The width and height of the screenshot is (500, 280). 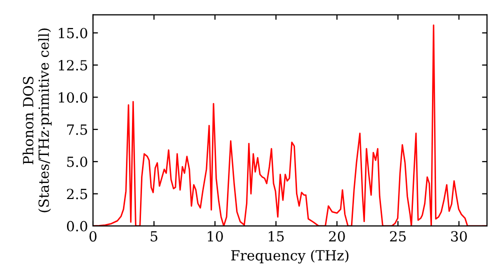 What do you see at coordinates (398, 236) in the screenshot?
I see `x-tick-label: 25` at bounding box center [398, 236].